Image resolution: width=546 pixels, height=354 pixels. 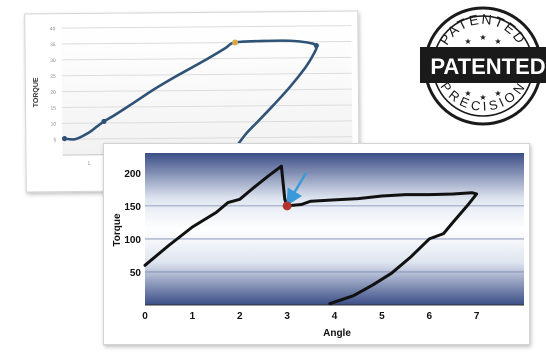 I want to click on front-x-tick-label: 6, so click(x=429, y=316).